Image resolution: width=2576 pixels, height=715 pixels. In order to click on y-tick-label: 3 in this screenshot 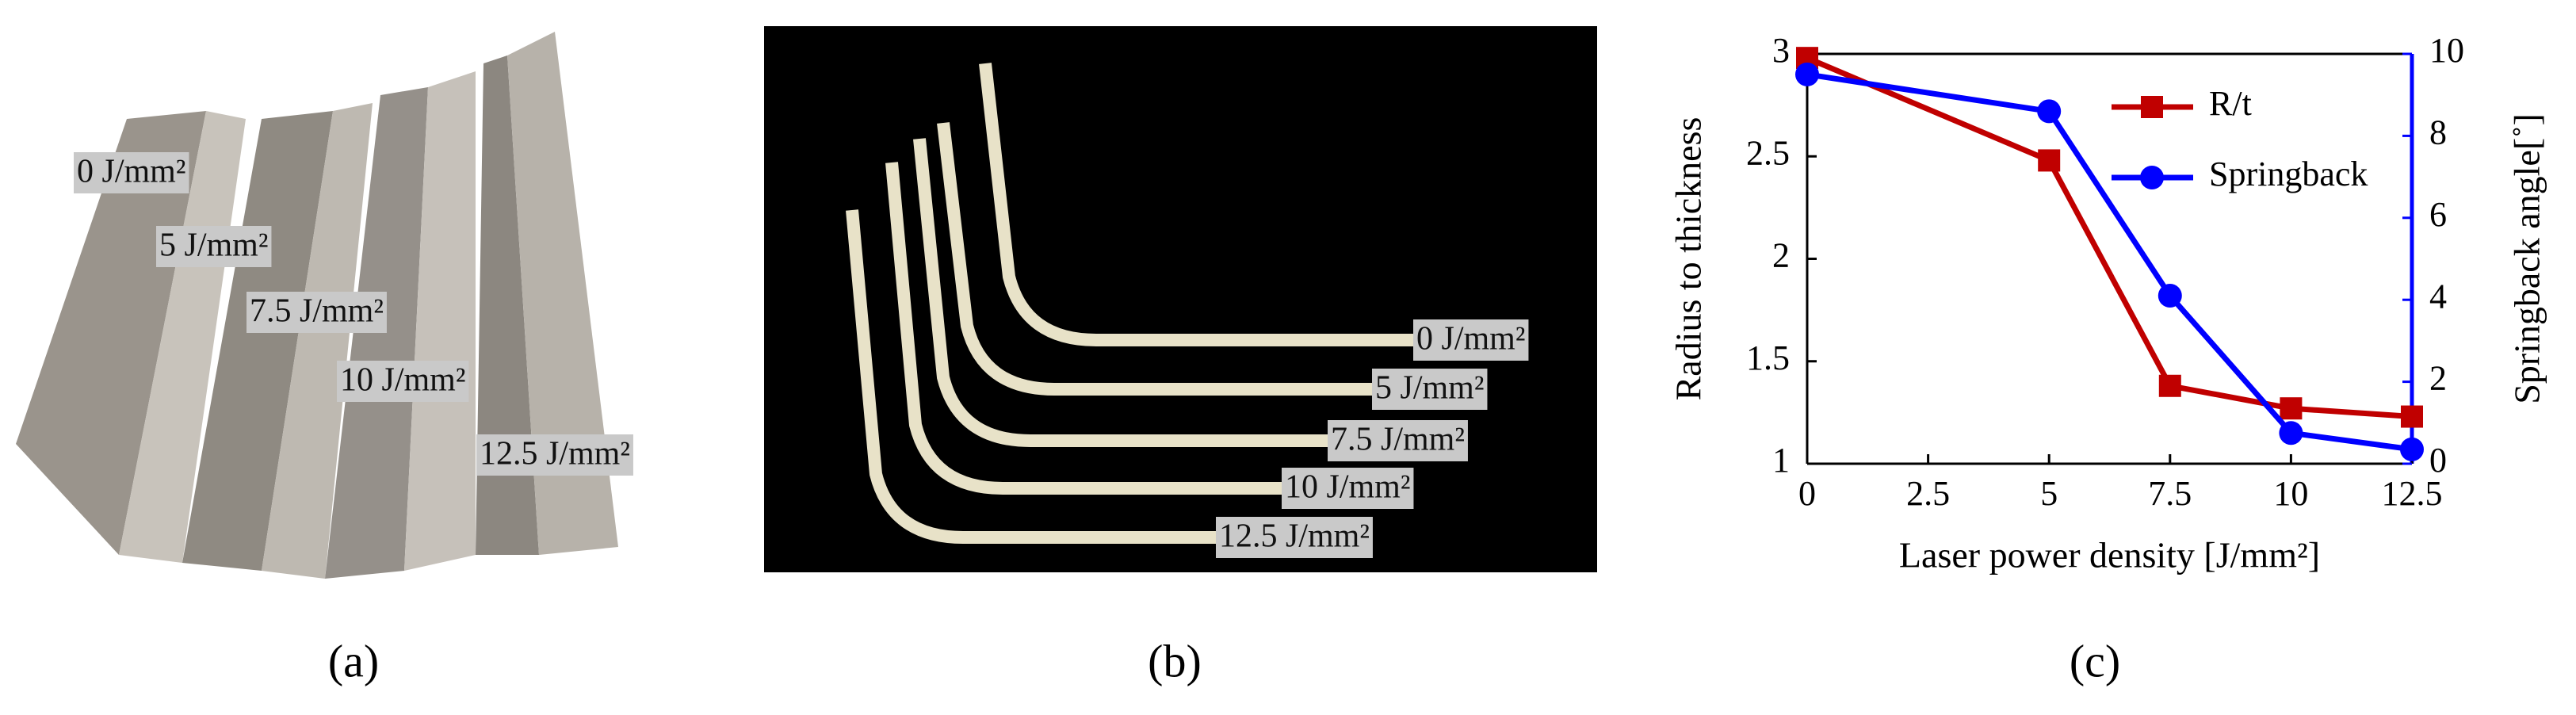, I will do `click(1781, 50)`.